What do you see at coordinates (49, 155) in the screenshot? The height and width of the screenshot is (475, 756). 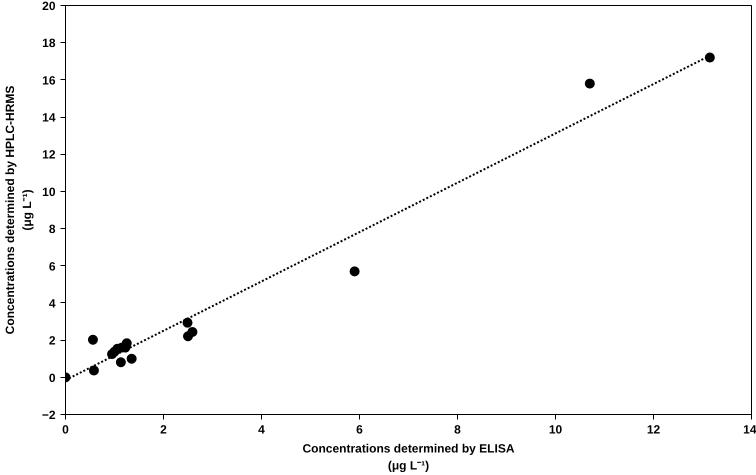 I see `y-tick-label: 12` at bounding box center [49, 155].